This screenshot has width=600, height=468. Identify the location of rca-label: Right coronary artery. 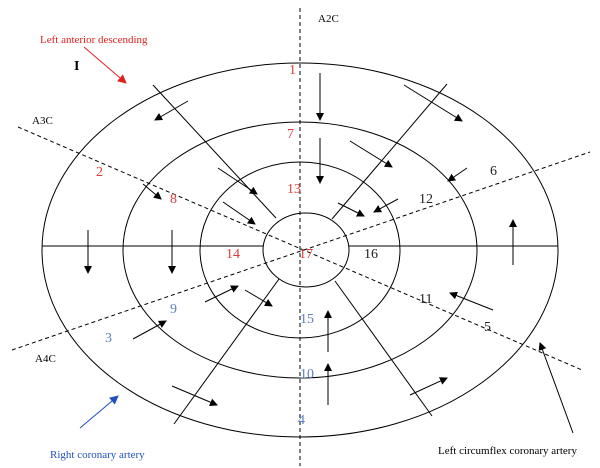
(97, 455).